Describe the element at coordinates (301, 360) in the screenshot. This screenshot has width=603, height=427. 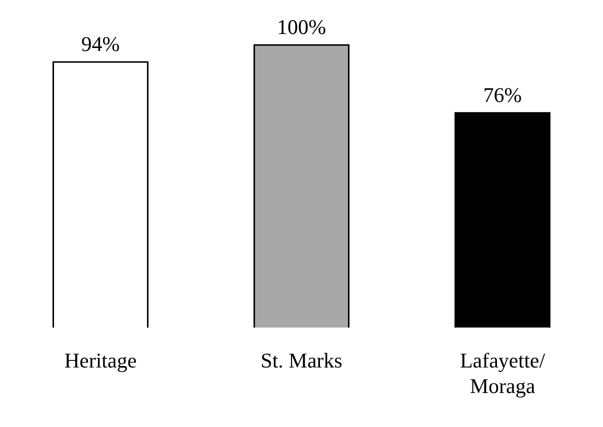
I see `x-tick-label: St. Marks` at that location.